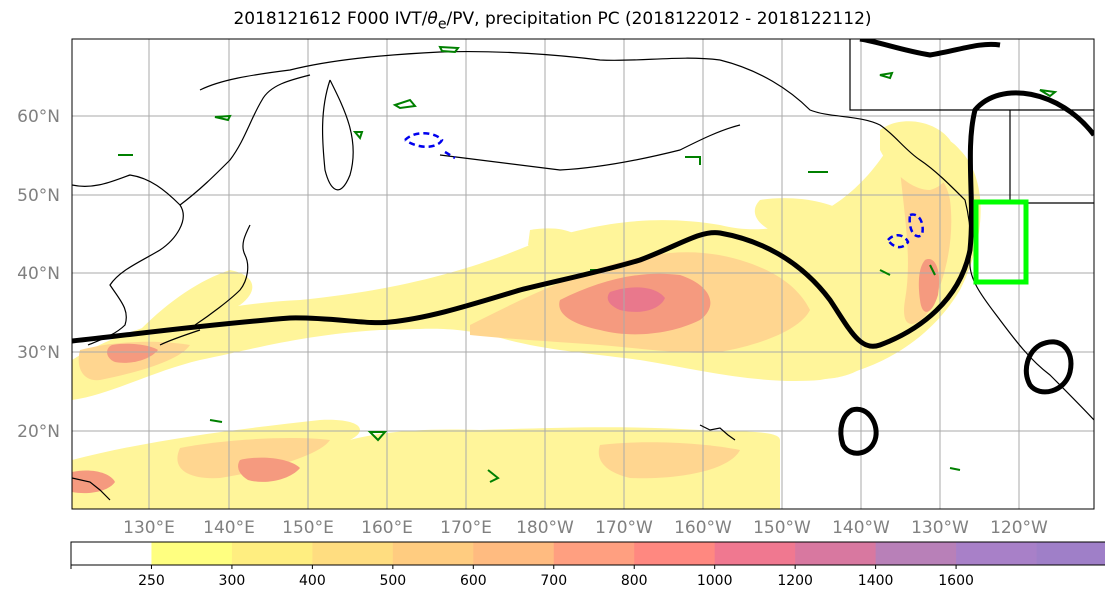  Describe the element at coordinates (38, 117) in the screenshot. I see `lat-label-60: 60°N` at that location.